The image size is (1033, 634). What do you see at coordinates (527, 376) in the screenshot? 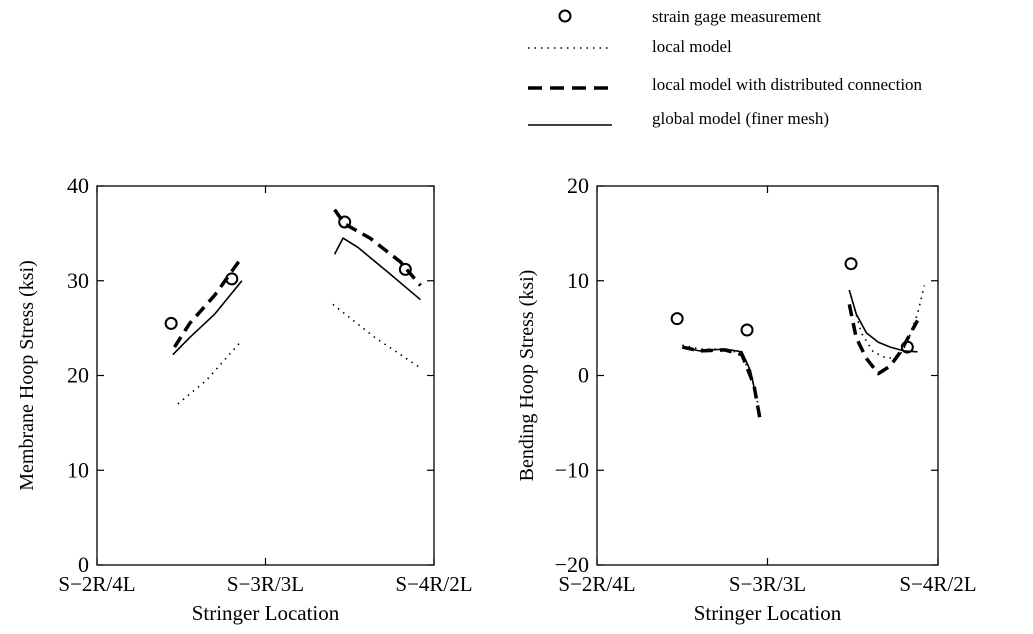
I see `y-axis-label: Bending Hoop Stress (ksi)` at bounding box center [527, 376].